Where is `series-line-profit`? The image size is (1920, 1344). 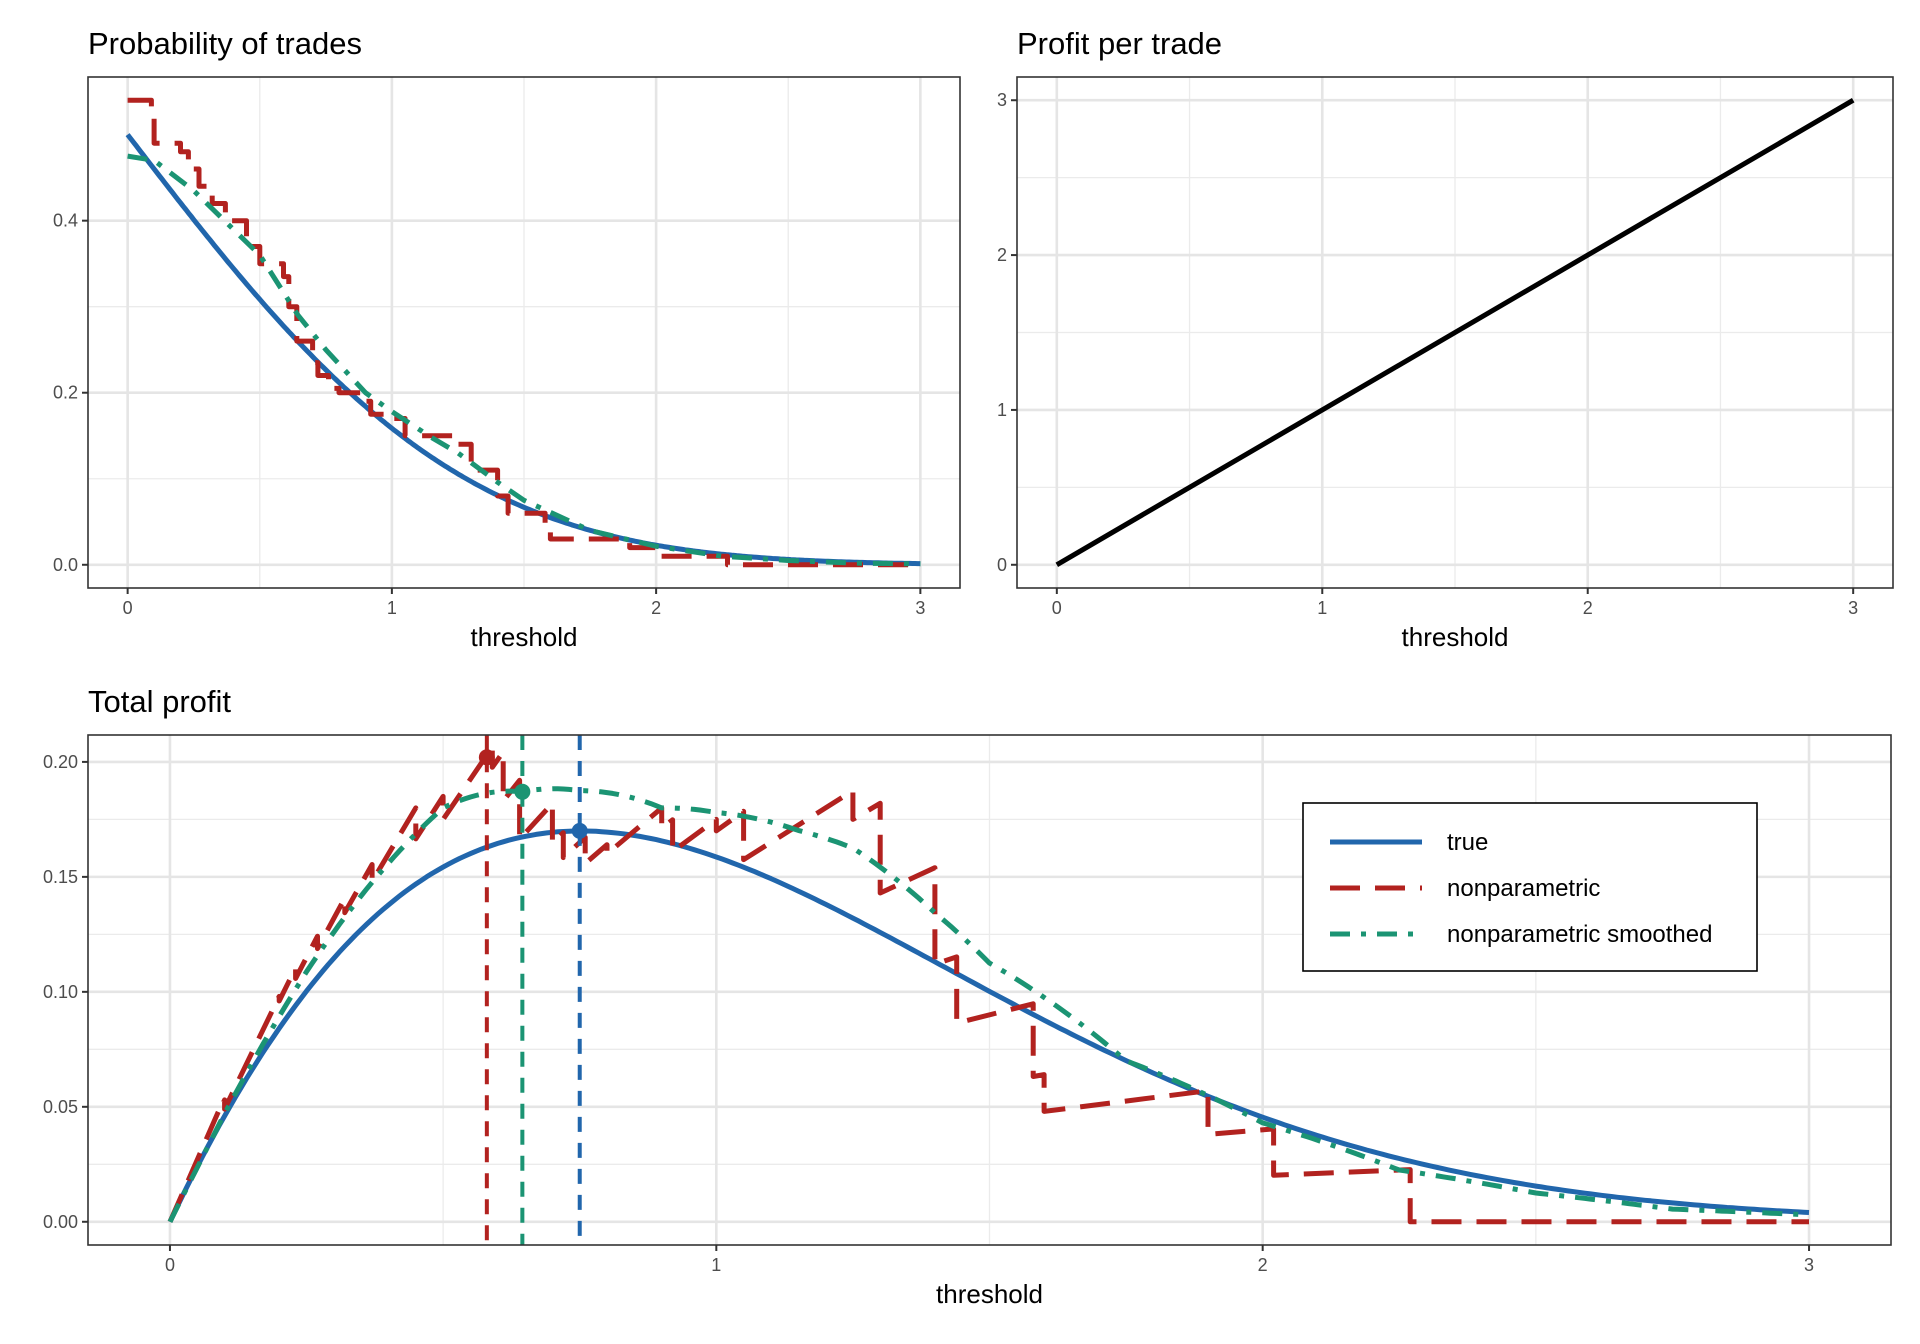
series-line-profit is located at coordinates (1455, 332).